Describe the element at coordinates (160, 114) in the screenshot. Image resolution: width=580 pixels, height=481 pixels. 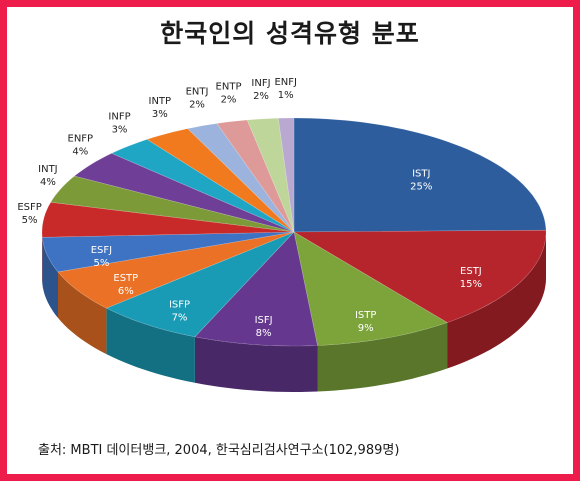
I see `pie-value-intp: 3%` at that location.